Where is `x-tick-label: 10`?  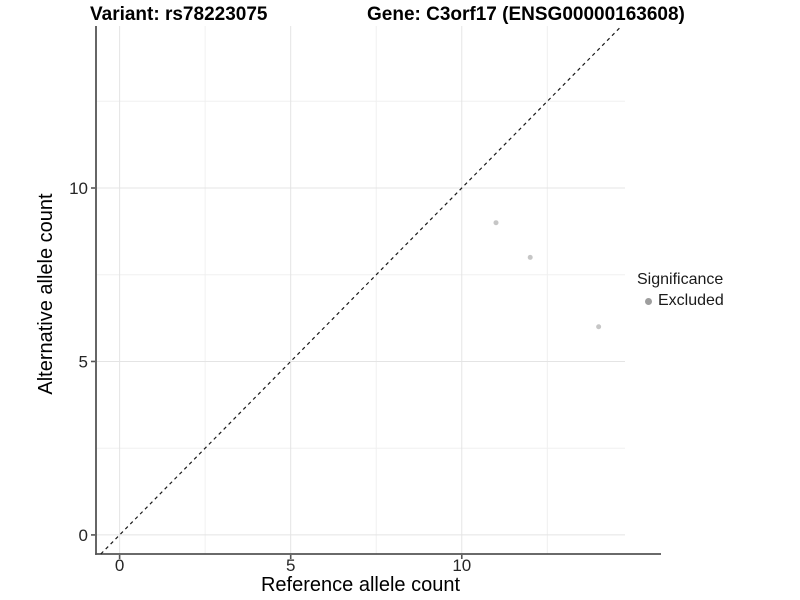 x-tick-label: 10 is located at coordinates (461, 565).